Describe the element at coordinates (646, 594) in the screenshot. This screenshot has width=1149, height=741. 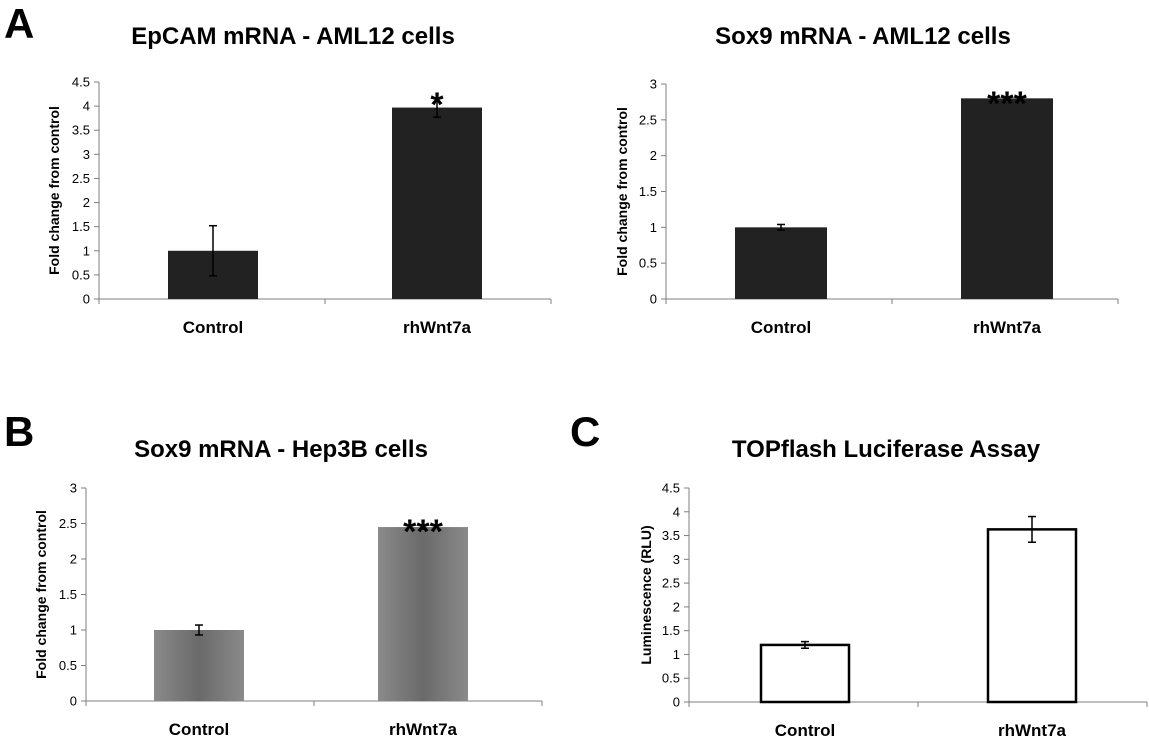
I see `y-axis-label: Luminescence (RLU)` at that location.